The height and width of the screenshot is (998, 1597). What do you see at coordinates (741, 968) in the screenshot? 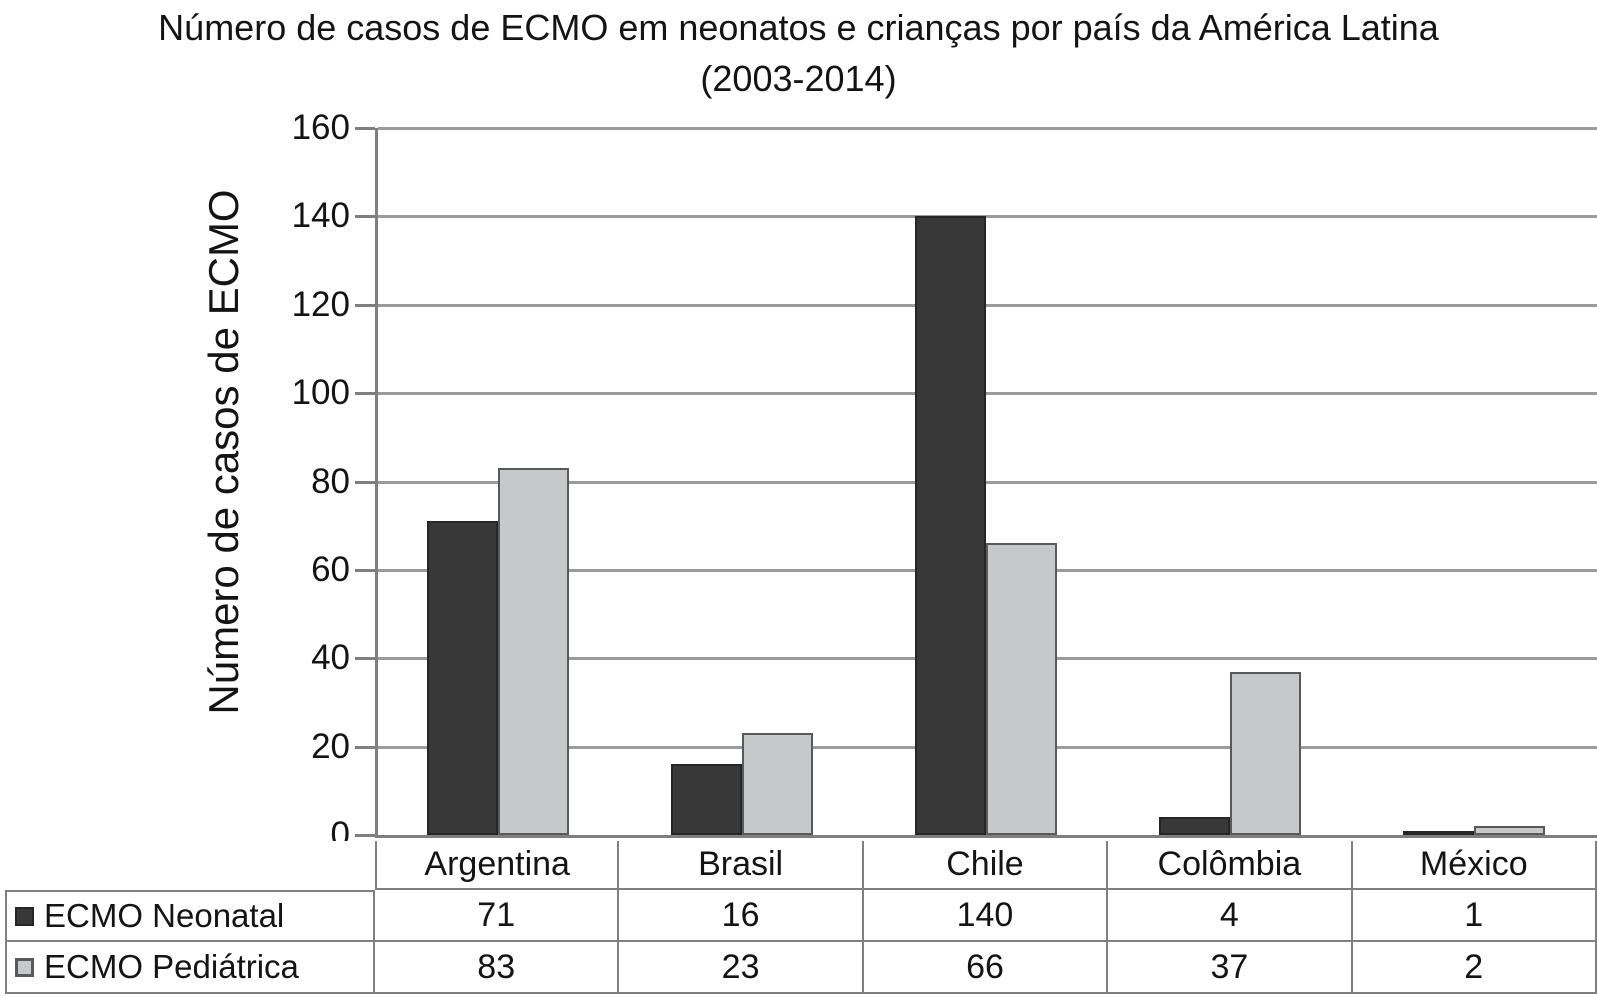
I see `table-value-ecmo-pediatrica-brasil: 23` at bounding box center [741, 968].